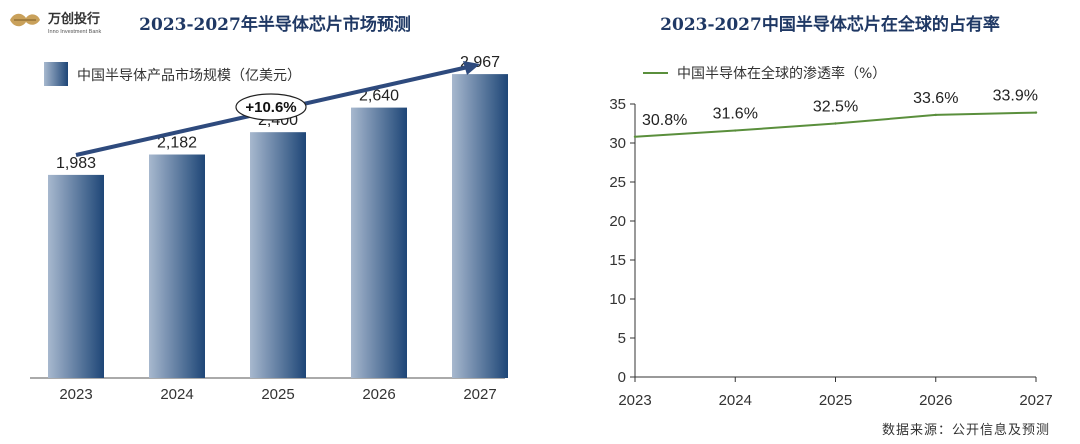 The height and width of the screenshot is (444, 1080). Describe the element at coordinates (830, 24) in the screenshot. I see `right-chart-title: 2023-2027中国半导体芯片在全球的占有率` at that location.